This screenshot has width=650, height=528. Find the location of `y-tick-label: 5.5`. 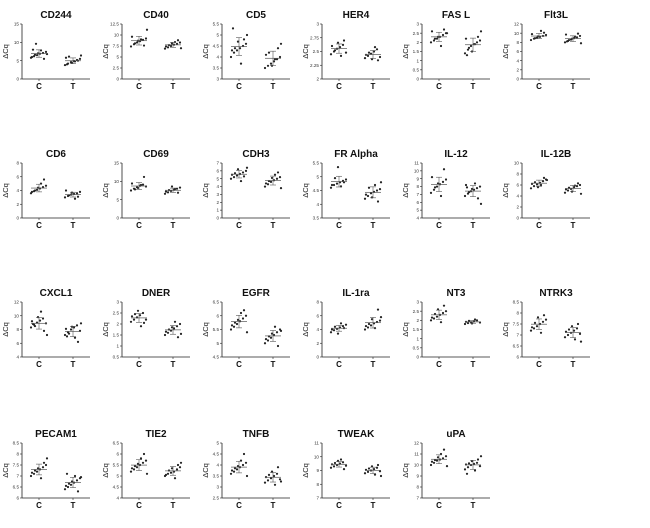

y-tick-label: 5.5 is located at coordinates (216, 24).